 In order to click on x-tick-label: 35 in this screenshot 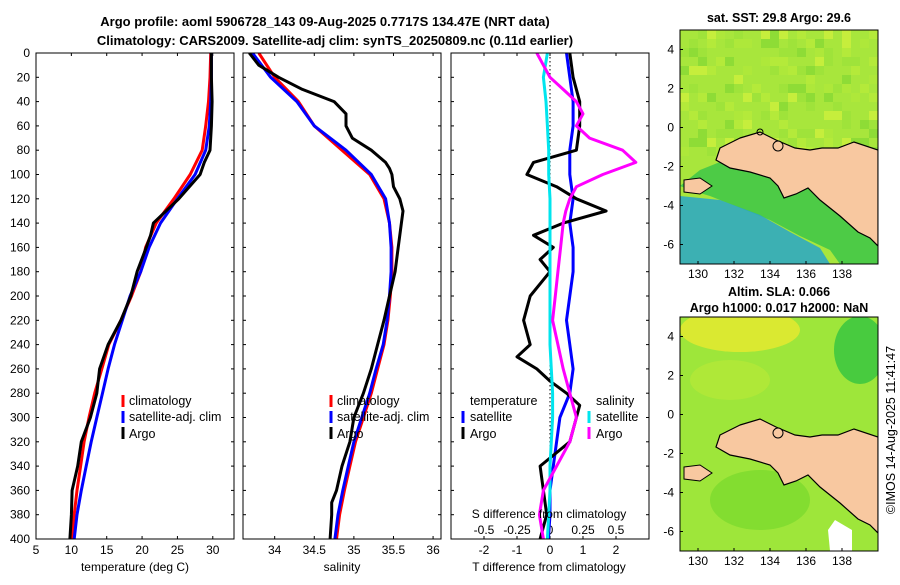, I will do `click(354, 550)`.